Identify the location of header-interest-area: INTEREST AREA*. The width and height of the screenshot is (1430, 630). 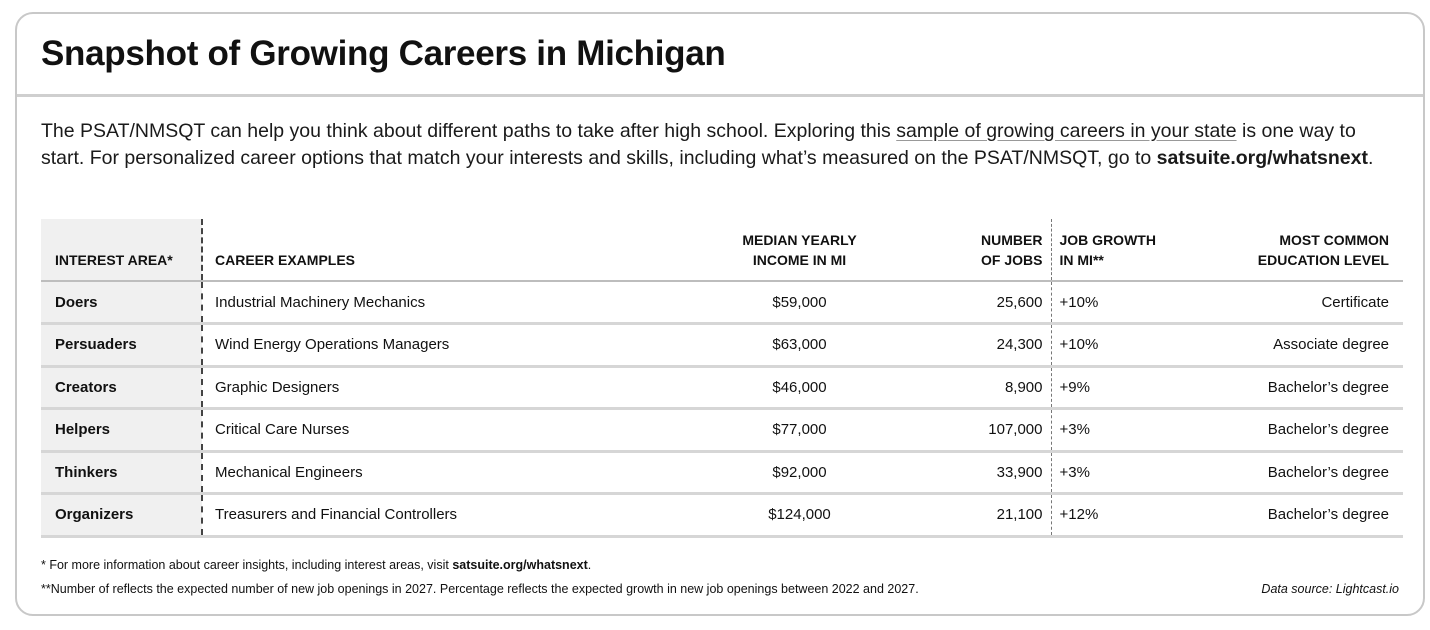
(122, 250).